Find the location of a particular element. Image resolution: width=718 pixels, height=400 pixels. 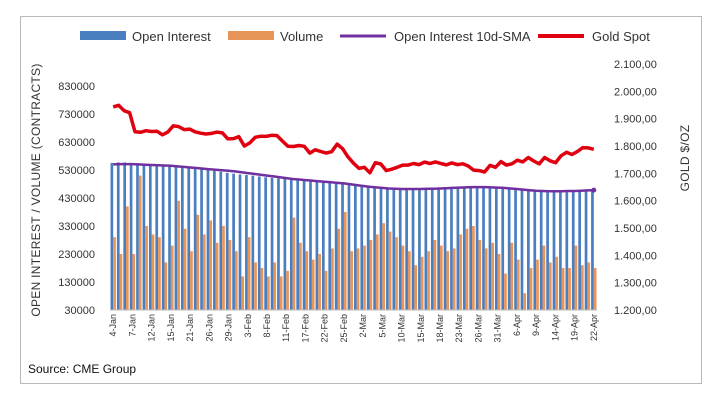

y2-tick-label: 1.600,00 is located at coordinates (635, 202).